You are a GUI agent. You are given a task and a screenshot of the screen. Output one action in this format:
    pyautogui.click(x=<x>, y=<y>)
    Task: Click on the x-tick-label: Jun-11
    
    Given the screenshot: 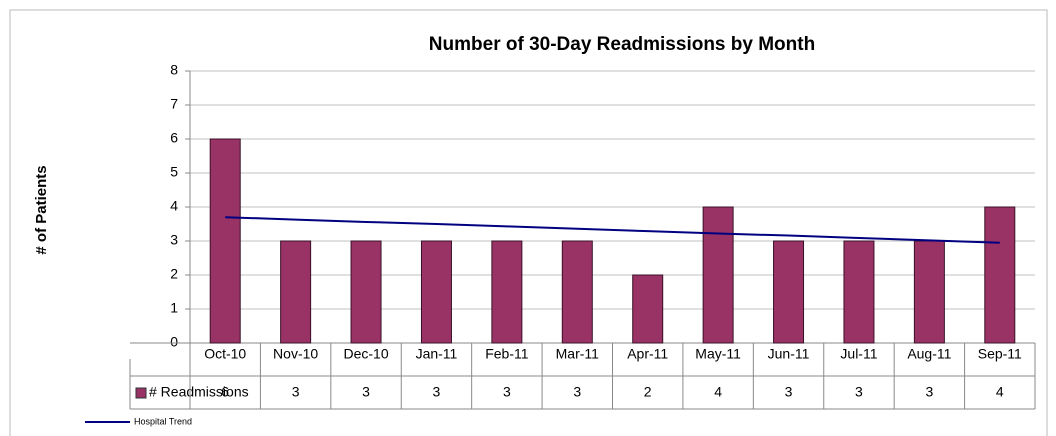 What is the action you would take?
    pyautogui.click(x=789, y=354)
    